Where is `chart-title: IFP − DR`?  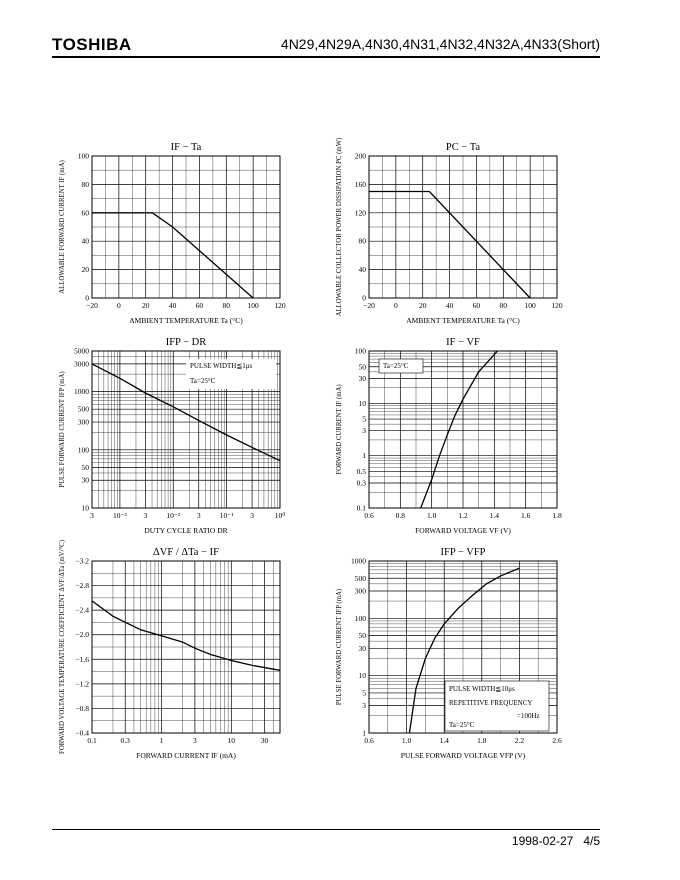
chart-title: IFP − DR is located at coordinates (186, 342).